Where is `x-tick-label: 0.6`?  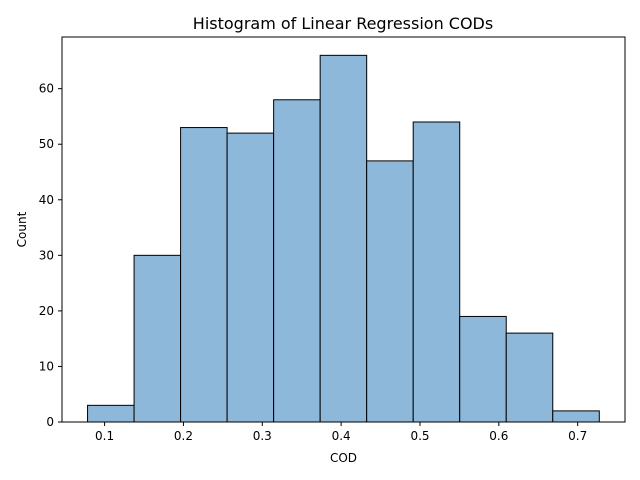 x-tick-label: 0.6 is located at coordinates (498, 436).